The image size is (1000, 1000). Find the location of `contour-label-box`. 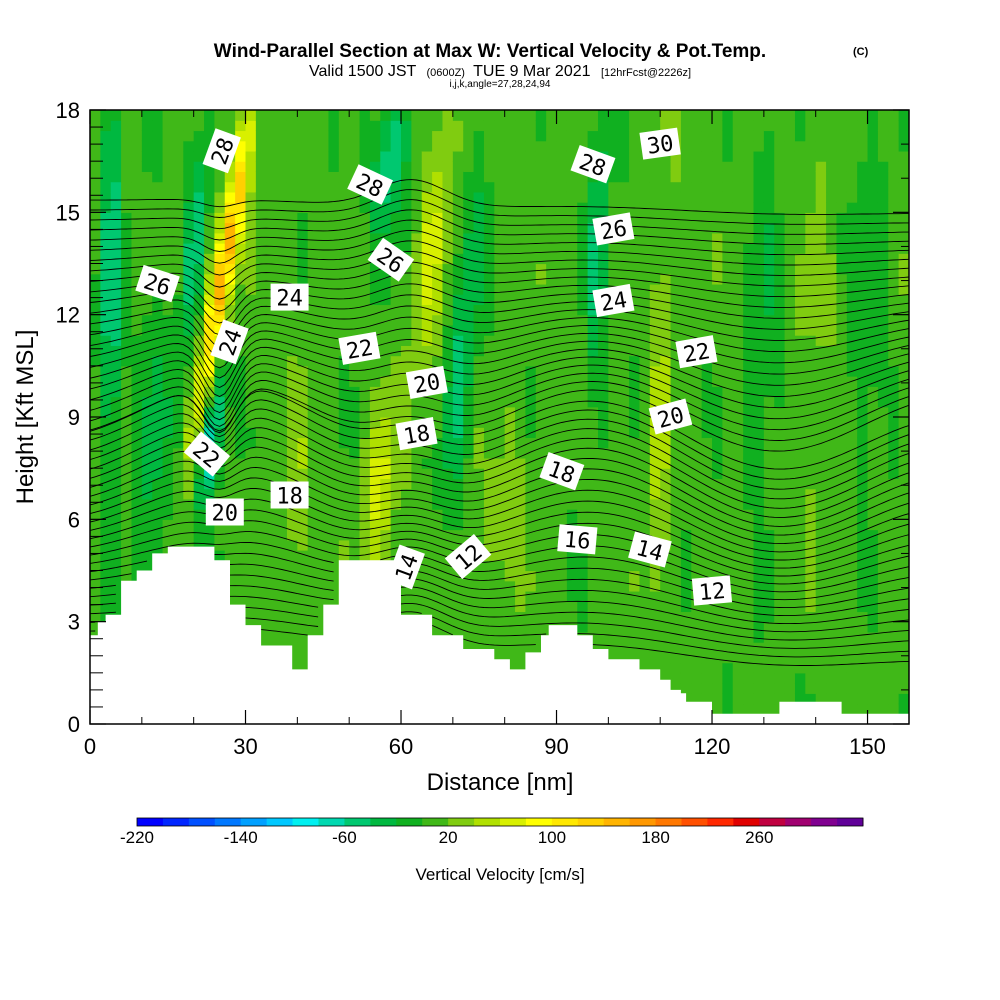

contour-label-box is located at coordinates (221, 151).